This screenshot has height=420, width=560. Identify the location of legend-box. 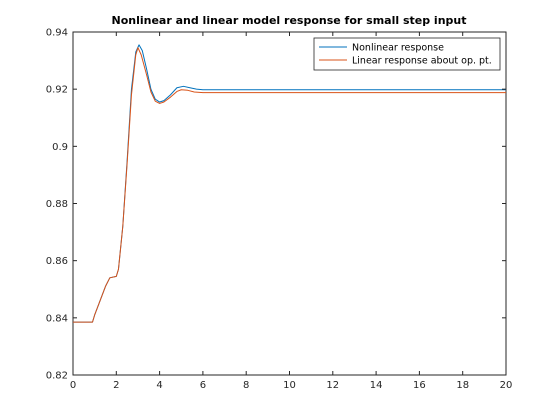
(407, 54).